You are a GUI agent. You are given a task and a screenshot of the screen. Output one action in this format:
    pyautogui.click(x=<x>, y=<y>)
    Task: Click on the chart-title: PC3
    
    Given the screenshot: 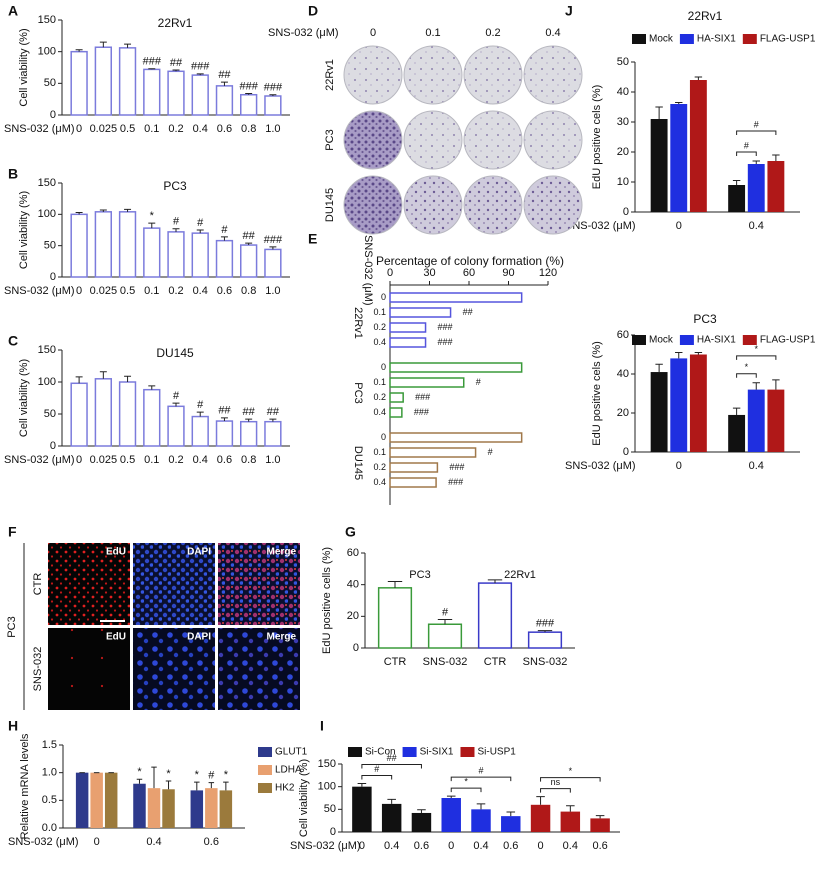 What is the action you would take?
    pyautogui.click(x=175, y=186)
    